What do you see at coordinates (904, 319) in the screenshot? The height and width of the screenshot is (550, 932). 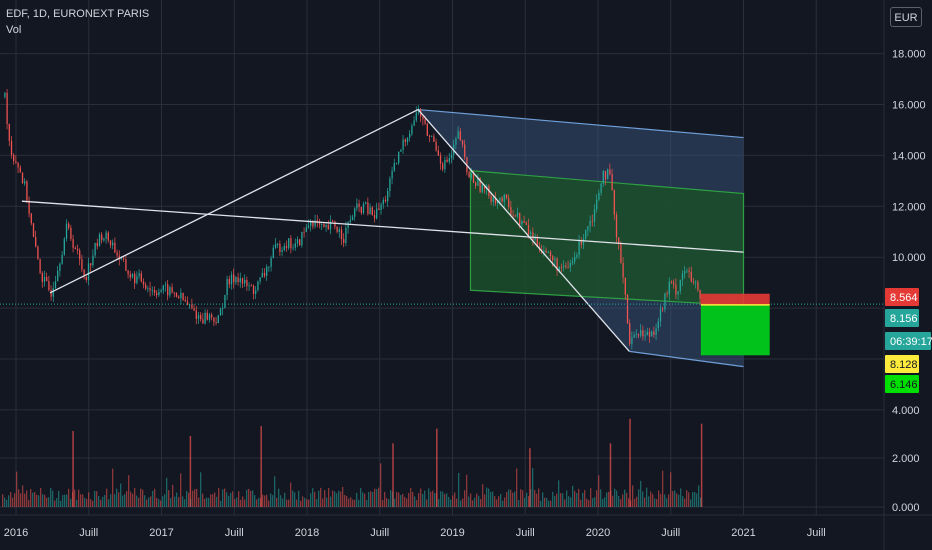 I see `price-badge-label: 8.156` at bounding box center [904, 319].